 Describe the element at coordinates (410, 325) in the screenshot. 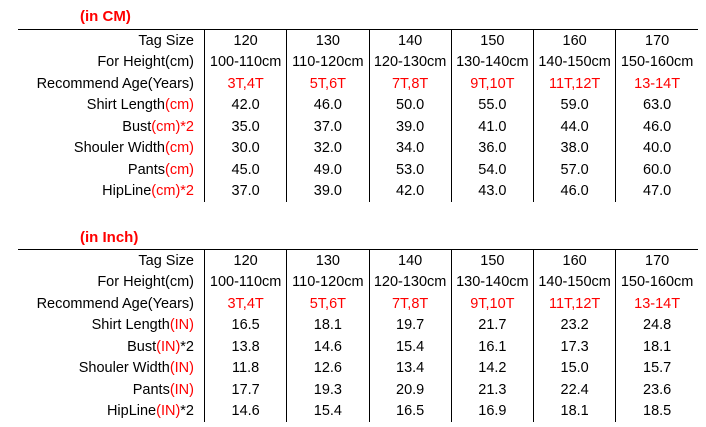

I see `table-cell: 19.7` at that location.